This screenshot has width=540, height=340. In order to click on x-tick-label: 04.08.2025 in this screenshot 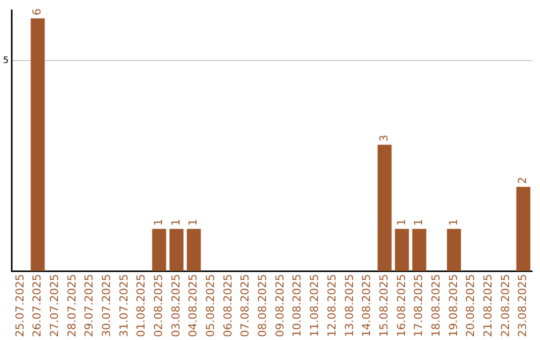, I will do `click(193, 306)`.